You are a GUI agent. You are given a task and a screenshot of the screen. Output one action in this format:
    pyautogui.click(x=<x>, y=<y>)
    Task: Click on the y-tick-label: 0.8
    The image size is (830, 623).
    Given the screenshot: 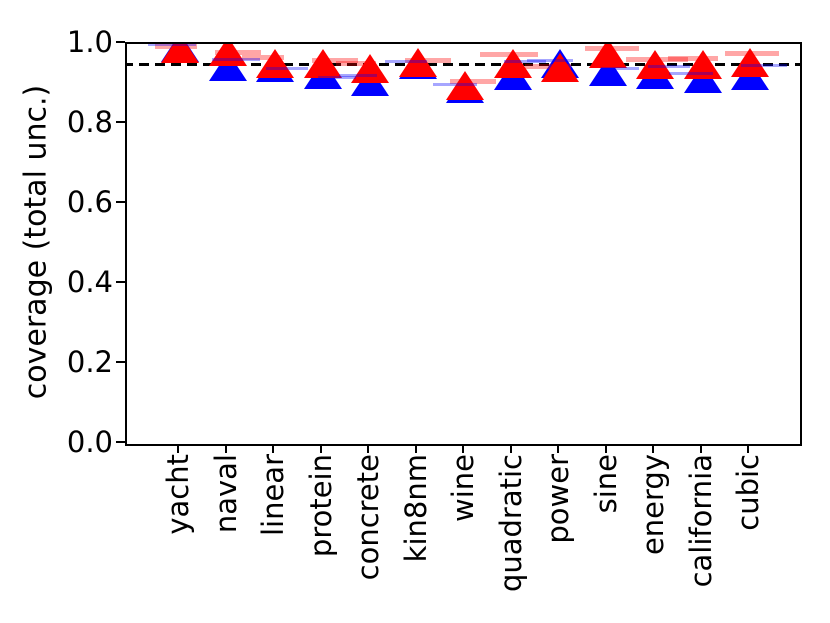 What is the action you would take?
    pyautogui.click(x=89, y=122)
    